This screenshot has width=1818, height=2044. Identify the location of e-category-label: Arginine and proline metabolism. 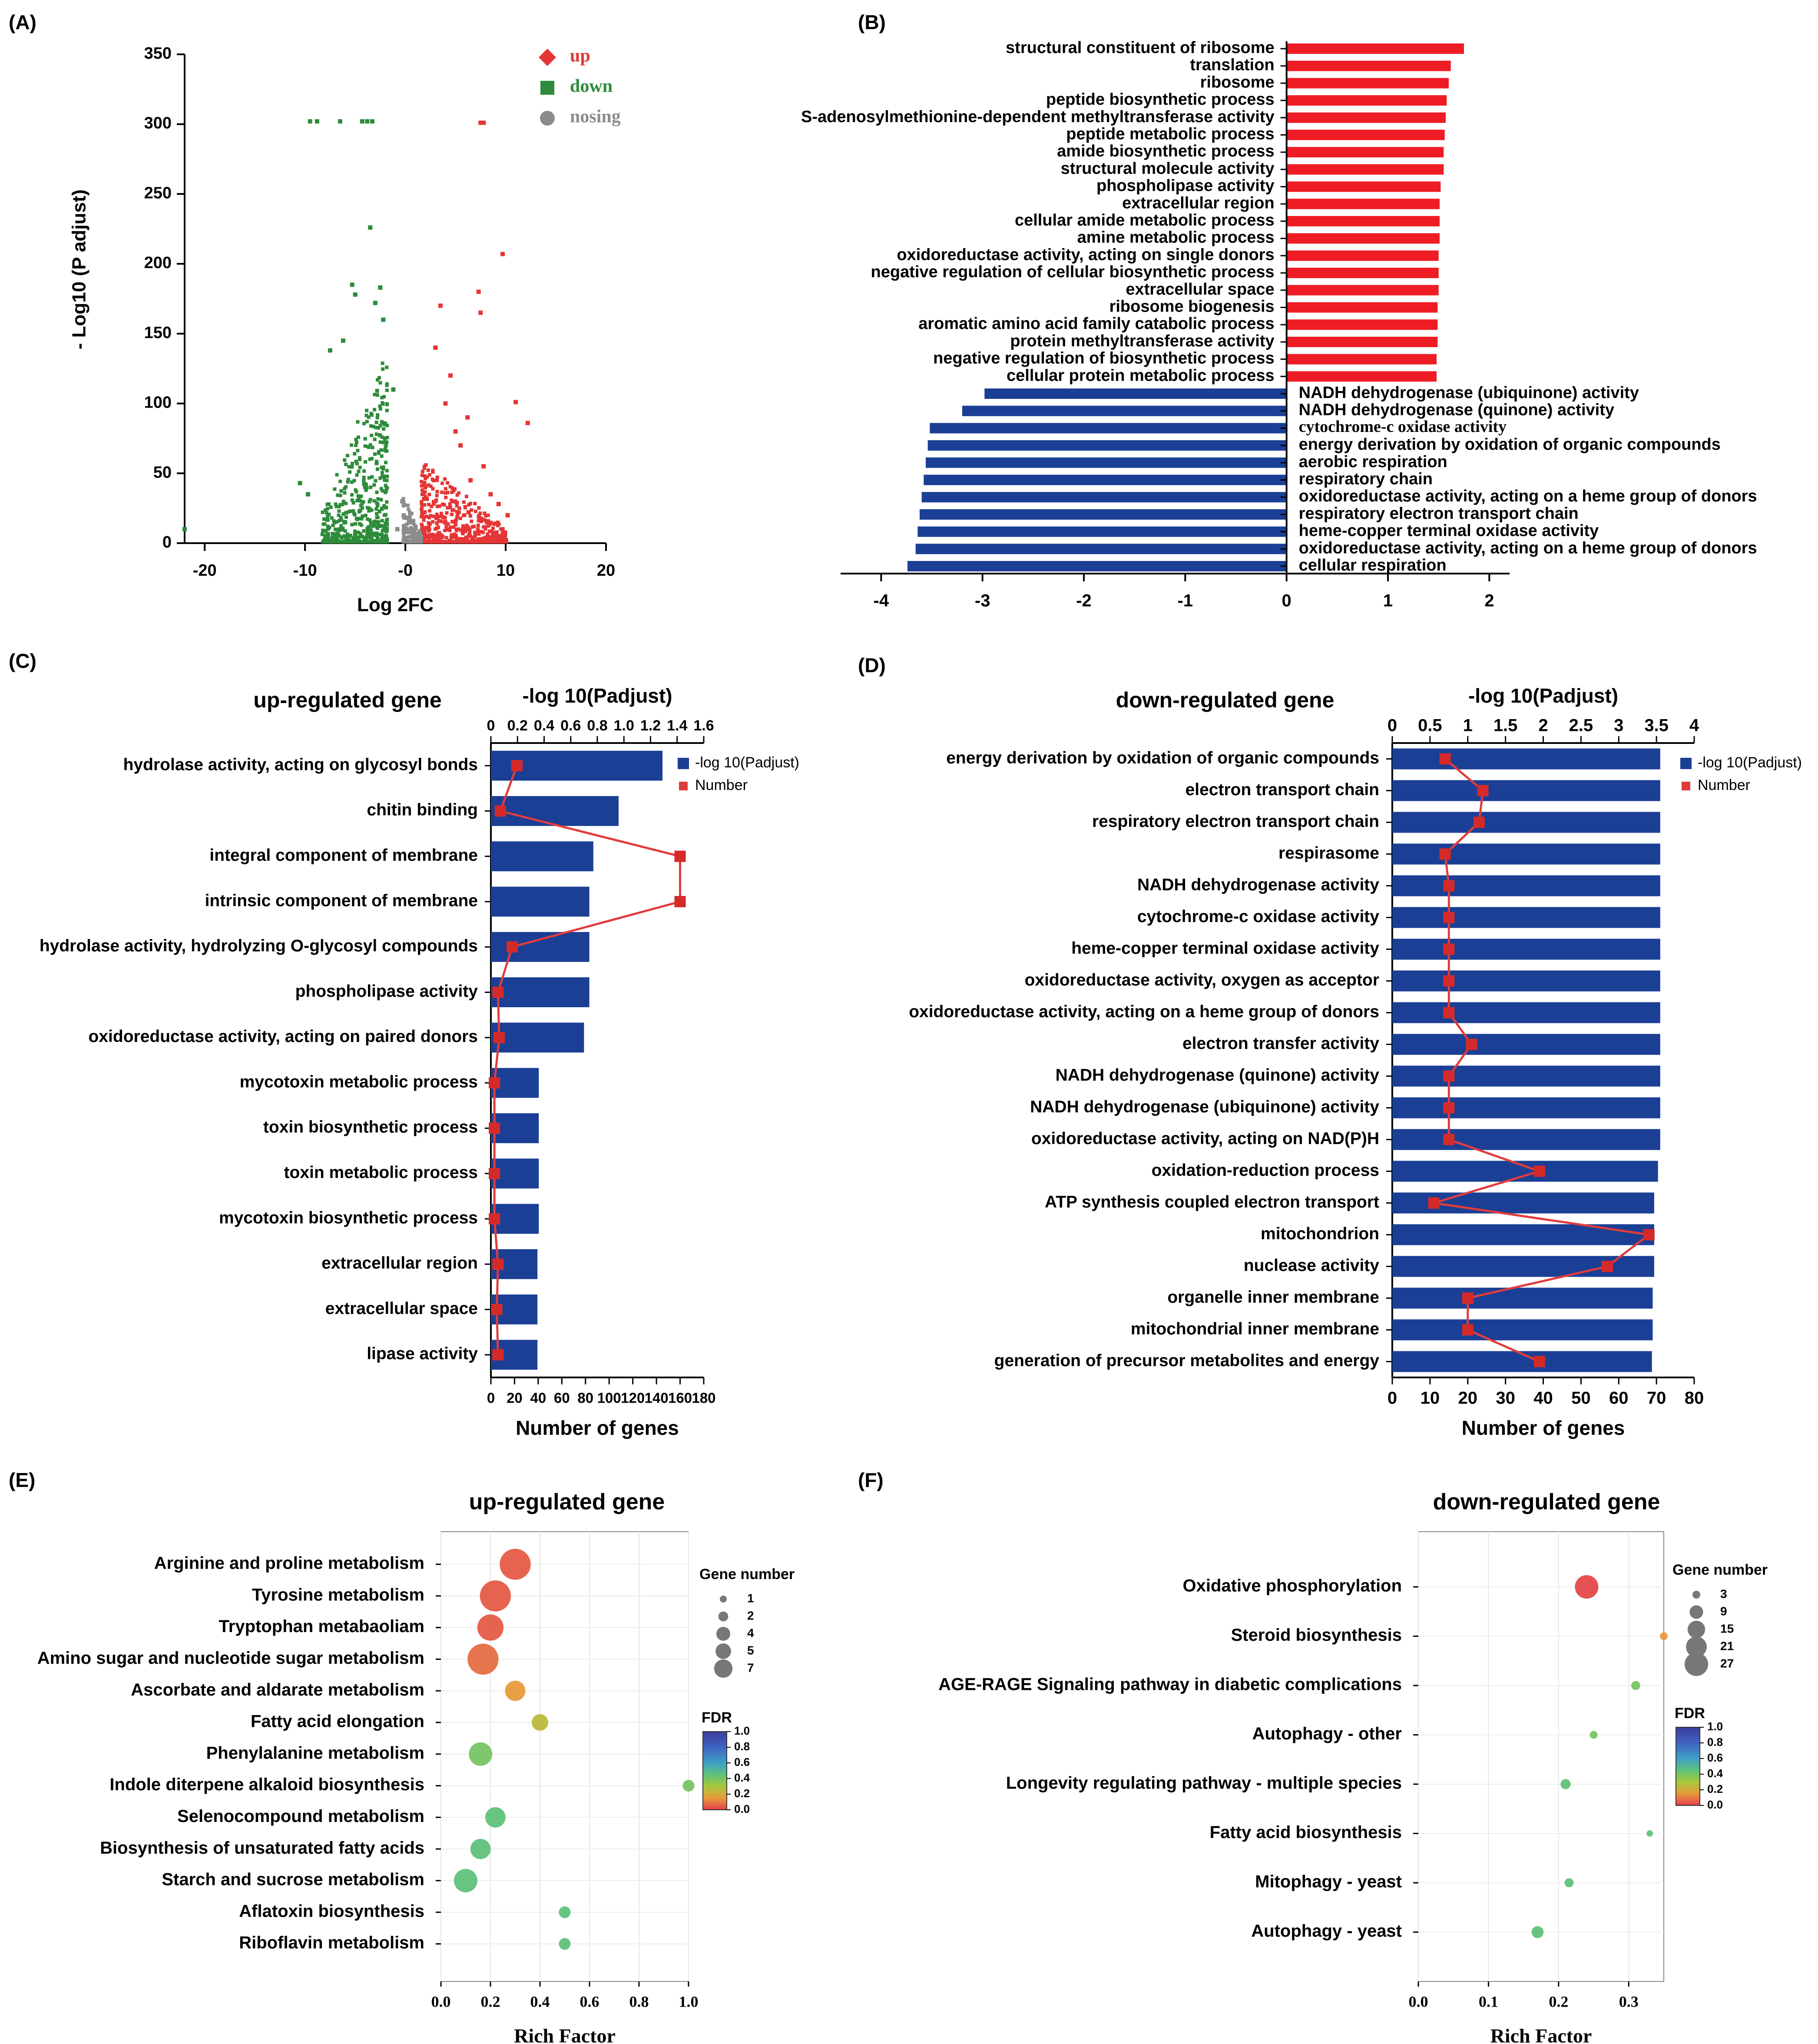
(289, 1563).